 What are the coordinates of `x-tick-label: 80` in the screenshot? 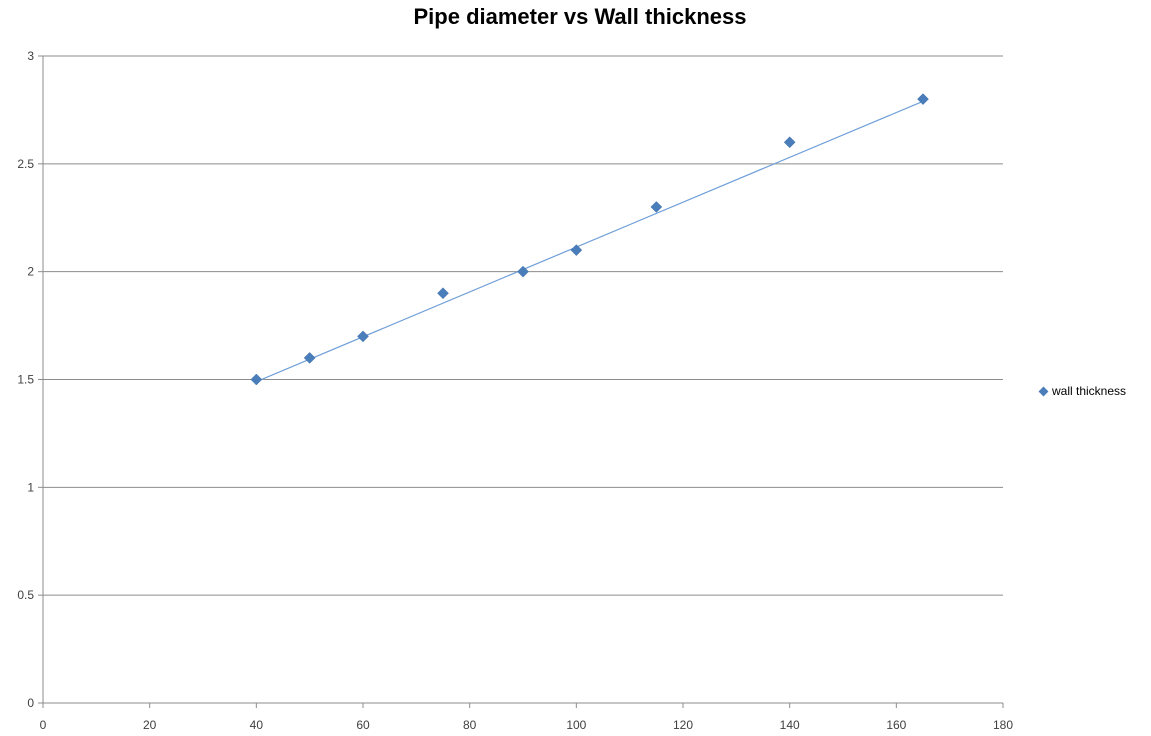 It's located at (470, 725).